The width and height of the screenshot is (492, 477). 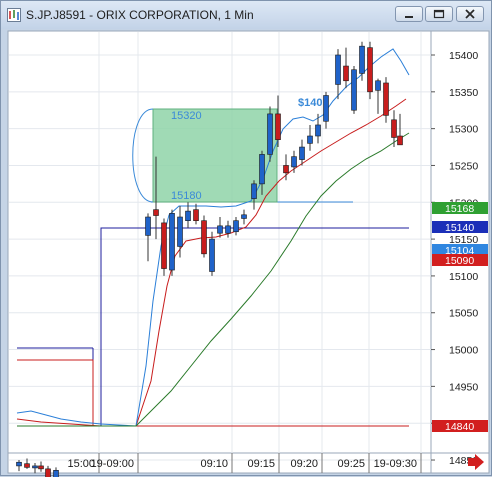 I want to click on time-tick-label: 09:10, so click(x=214, y=464).